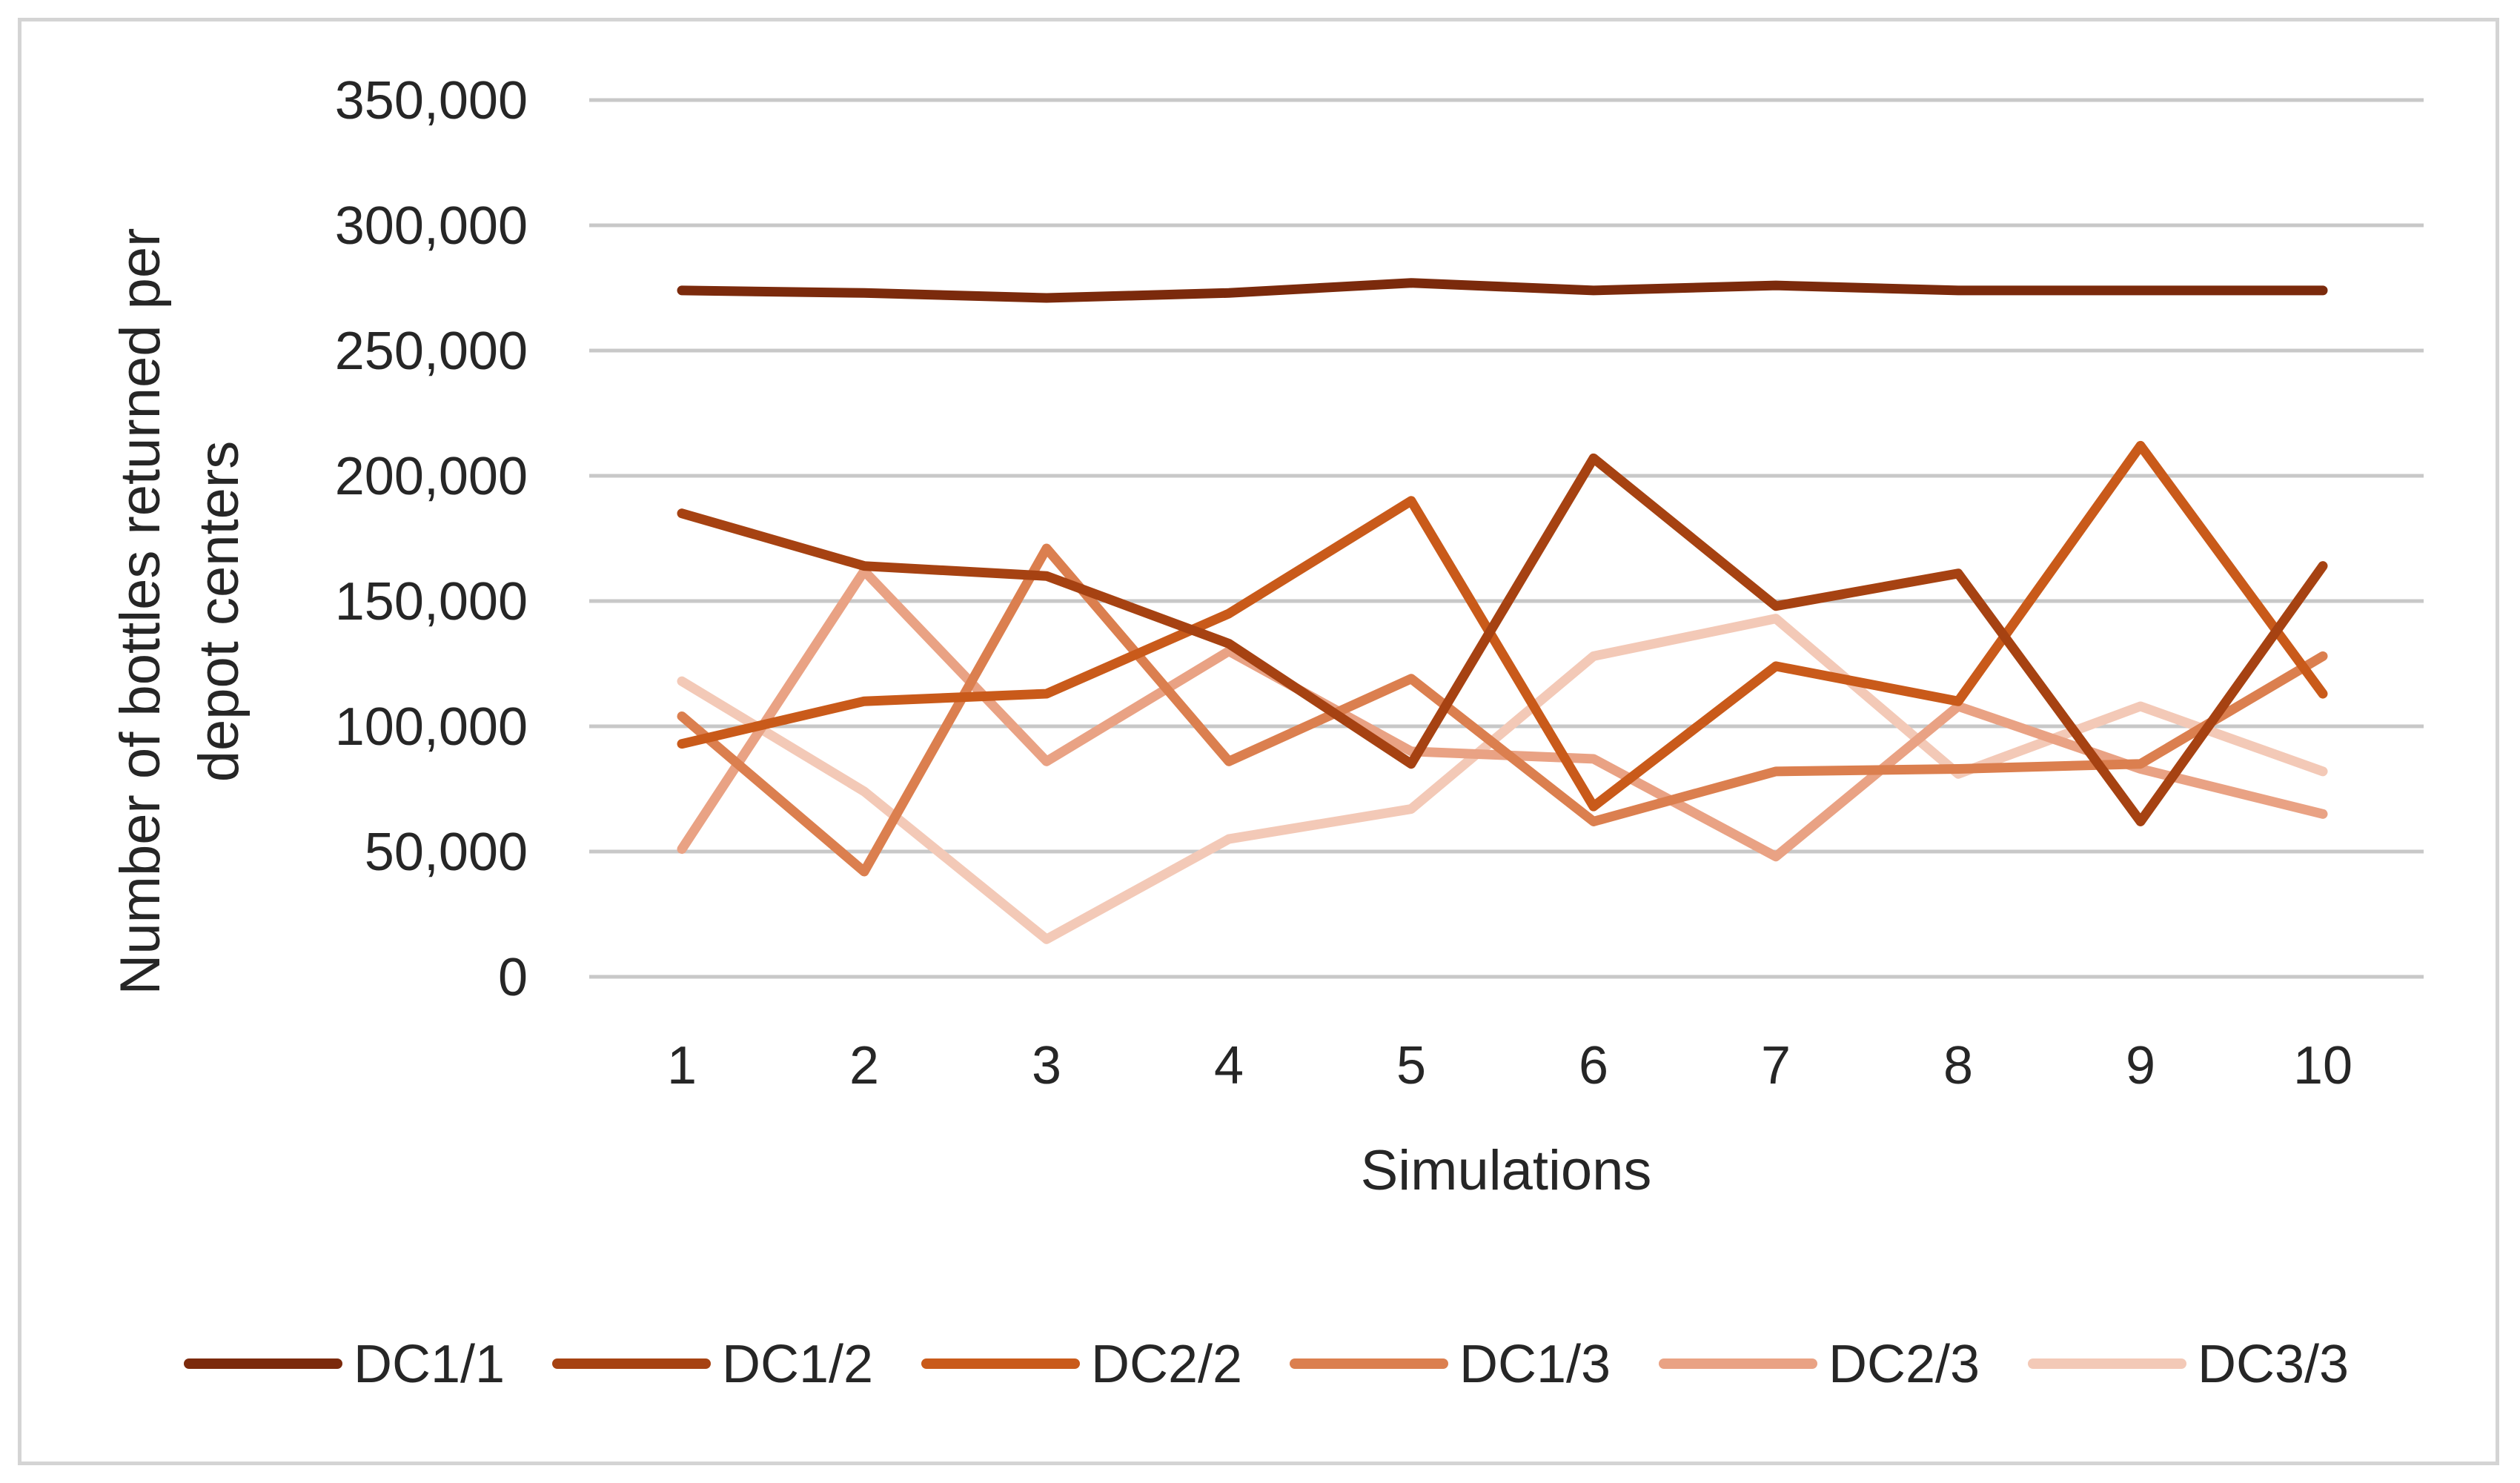 This screenshot has width=2520, height=1483. I want to click on y-tick-label: 200,000, so click(432, 477).